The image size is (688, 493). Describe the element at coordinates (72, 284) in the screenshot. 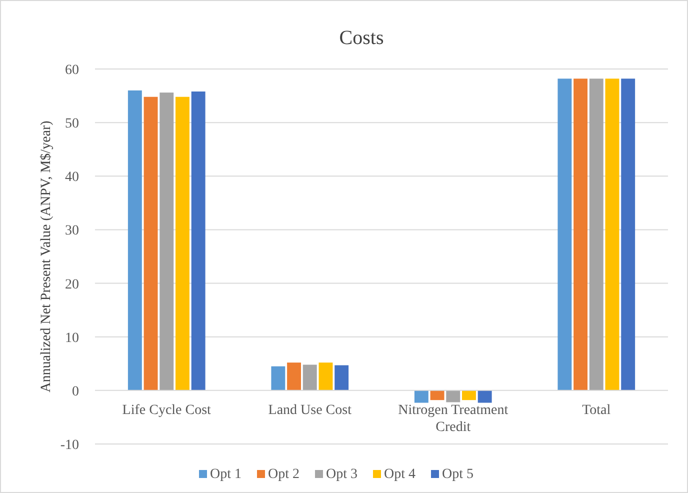

I see `y-tick-label: 20` at that location.